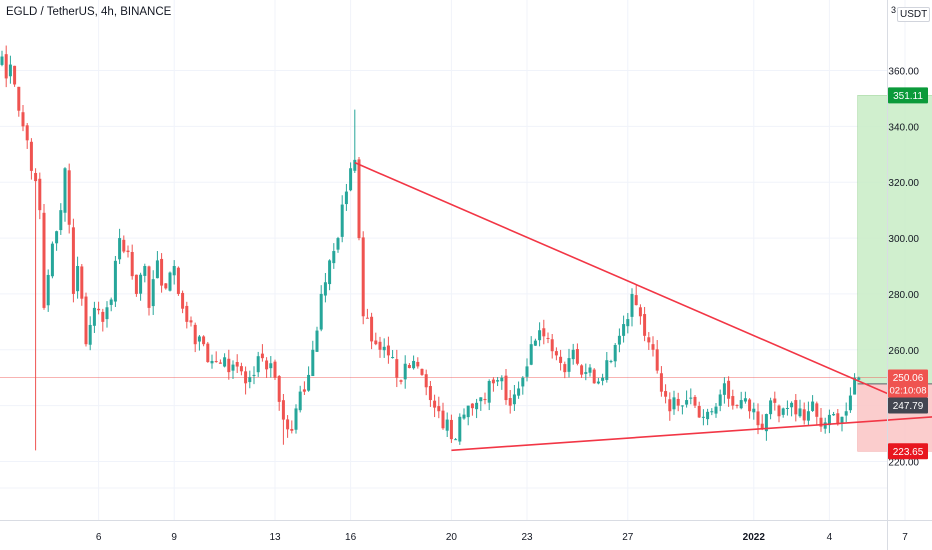  I want to click on price-tags: 351.11 223.65 250.06 02:10:08 247.79, so click(908, 273).